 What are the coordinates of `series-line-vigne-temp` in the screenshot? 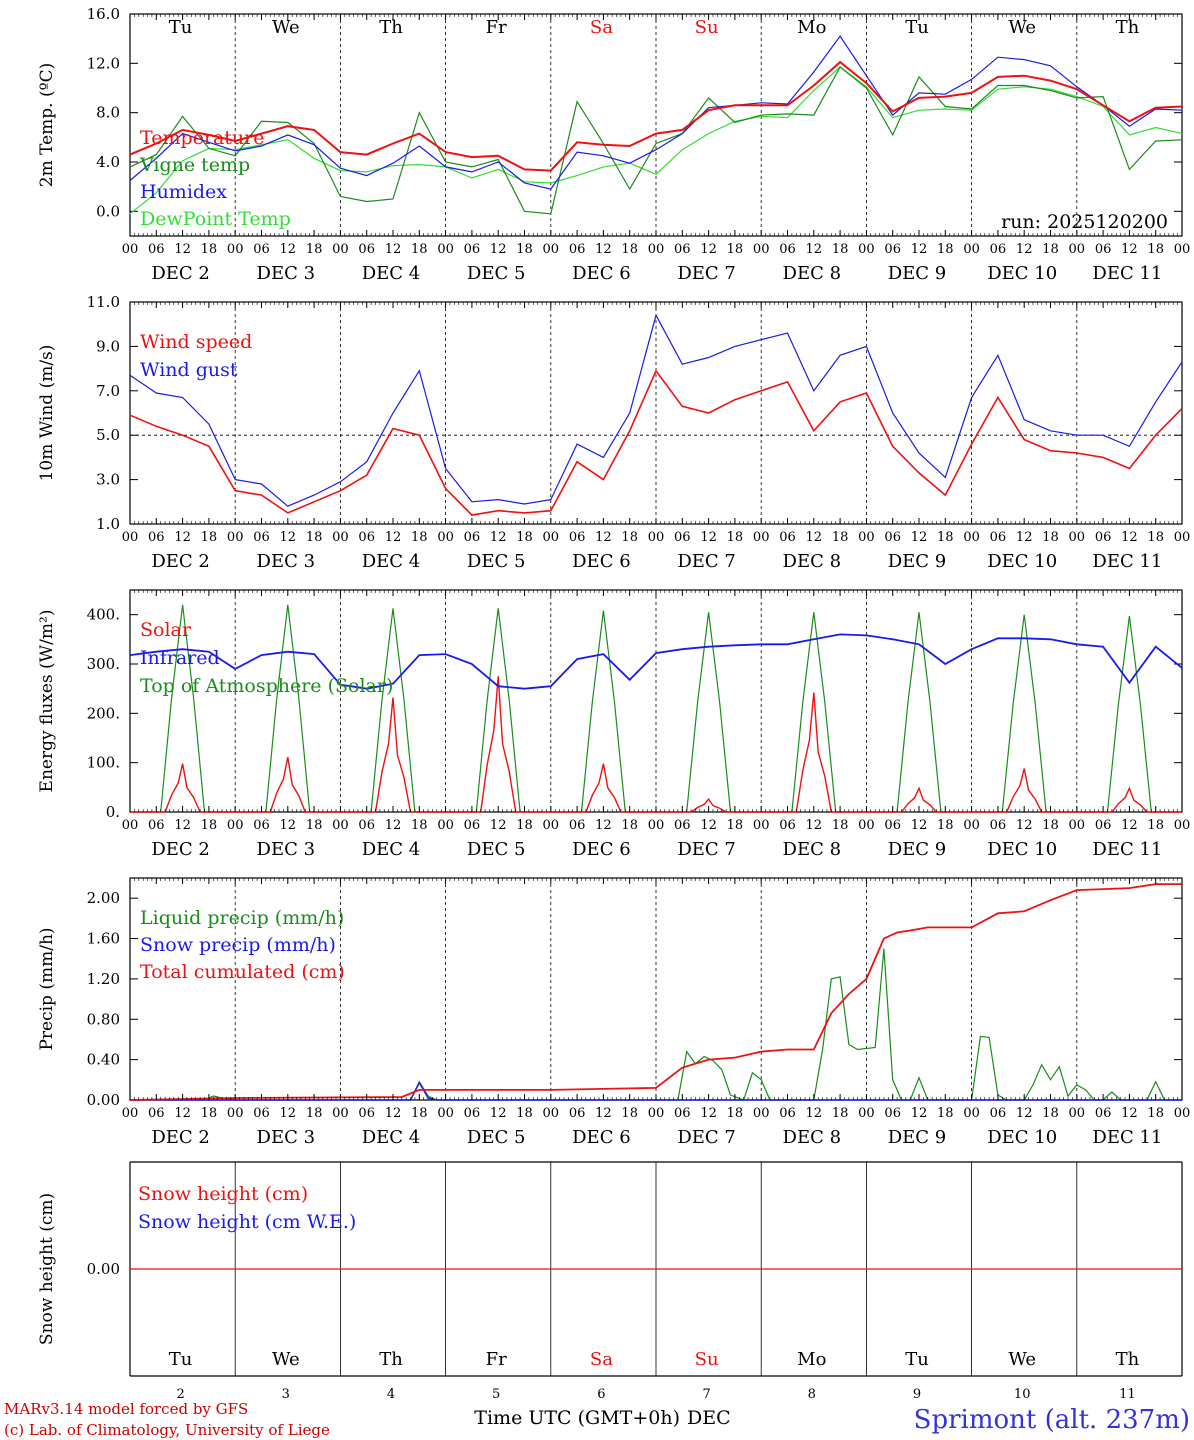 It's located at (656, 140).